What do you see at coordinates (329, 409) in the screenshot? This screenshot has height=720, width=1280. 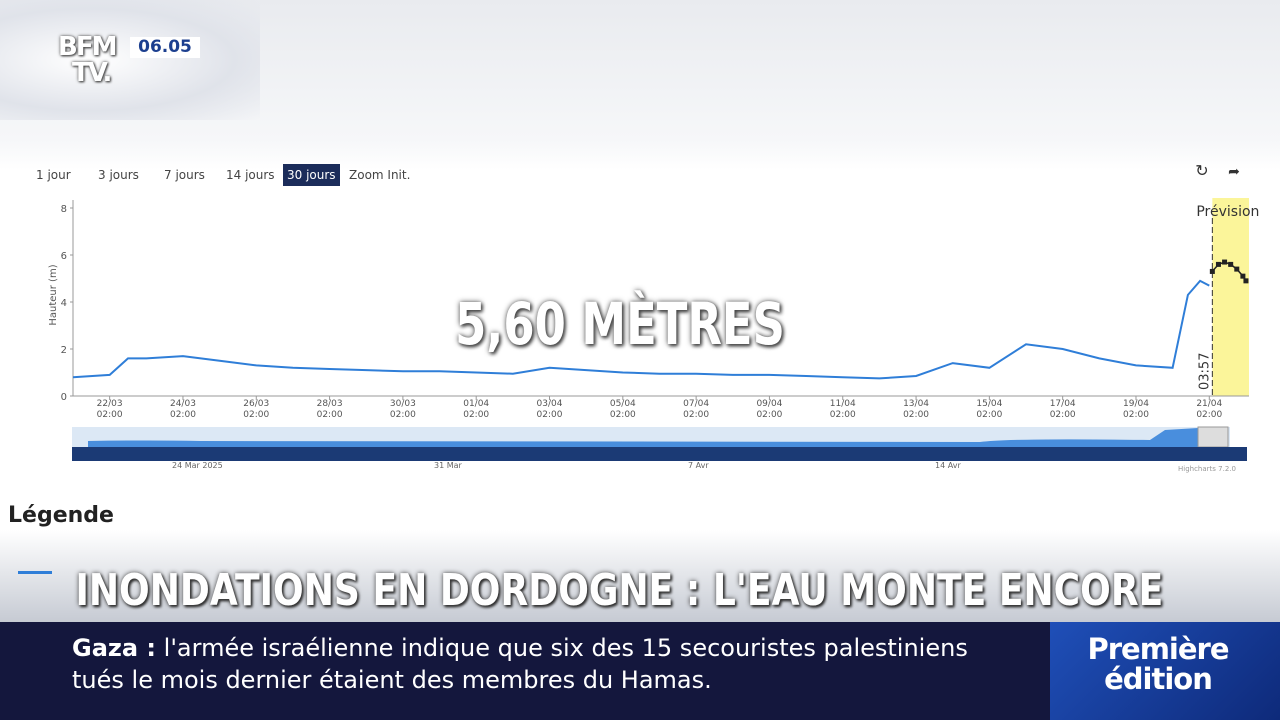 I see `x-tick-label: 28/03 02:00` at bounding box center [329, 409].